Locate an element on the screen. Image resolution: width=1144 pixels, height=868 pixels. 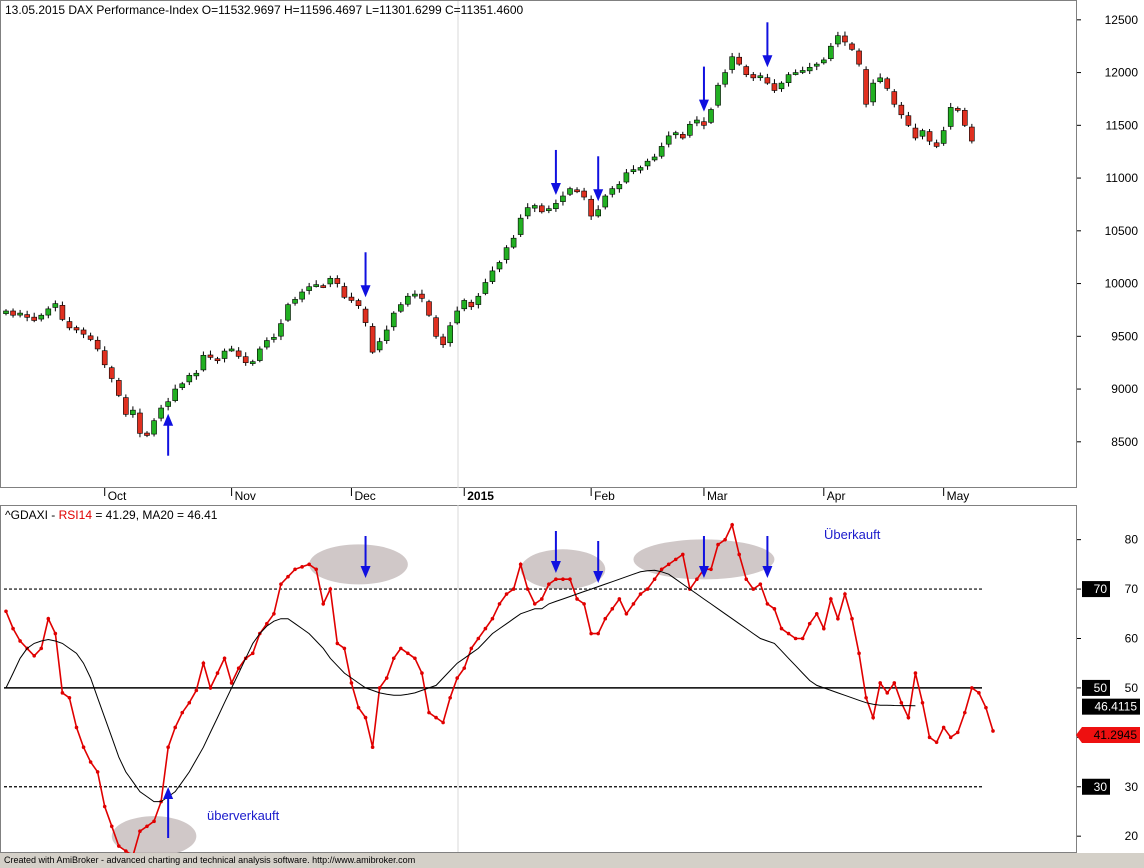
annotation-ueberkauft: Überkauft is located at coordinates (852, 534).